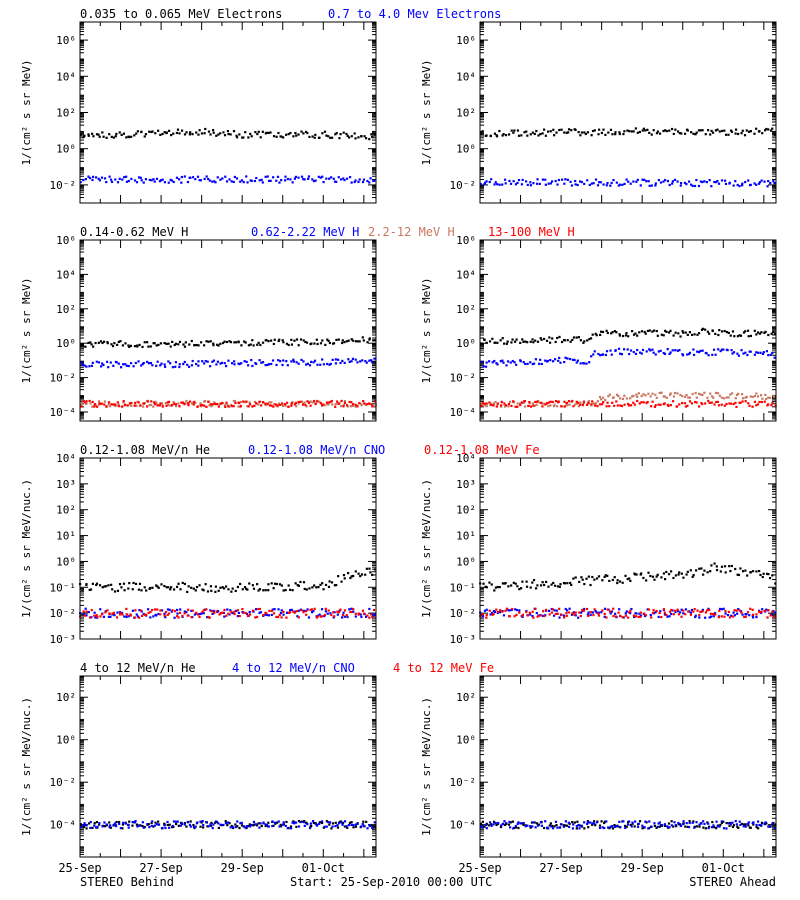  I want to click on legend-entry-heavy_high-1: 4 to 12 MeV/n CNO, so click(293, 668).